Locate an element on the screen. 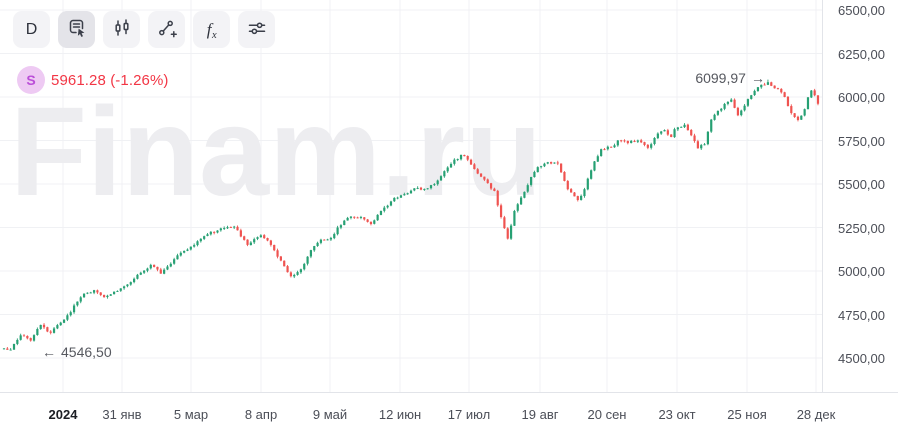  date-tick-label: 28 дек is located at coordinates (816, 414).